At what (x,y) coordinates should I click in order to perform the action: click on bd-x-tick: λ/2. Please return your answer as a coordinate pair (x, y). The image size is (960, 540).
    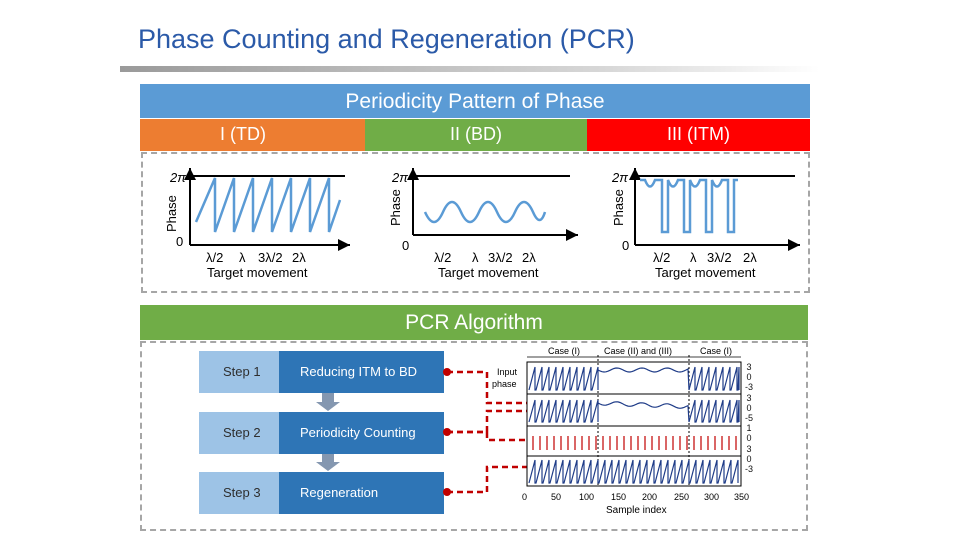
    Looking at the image, I should click on (442, 257).